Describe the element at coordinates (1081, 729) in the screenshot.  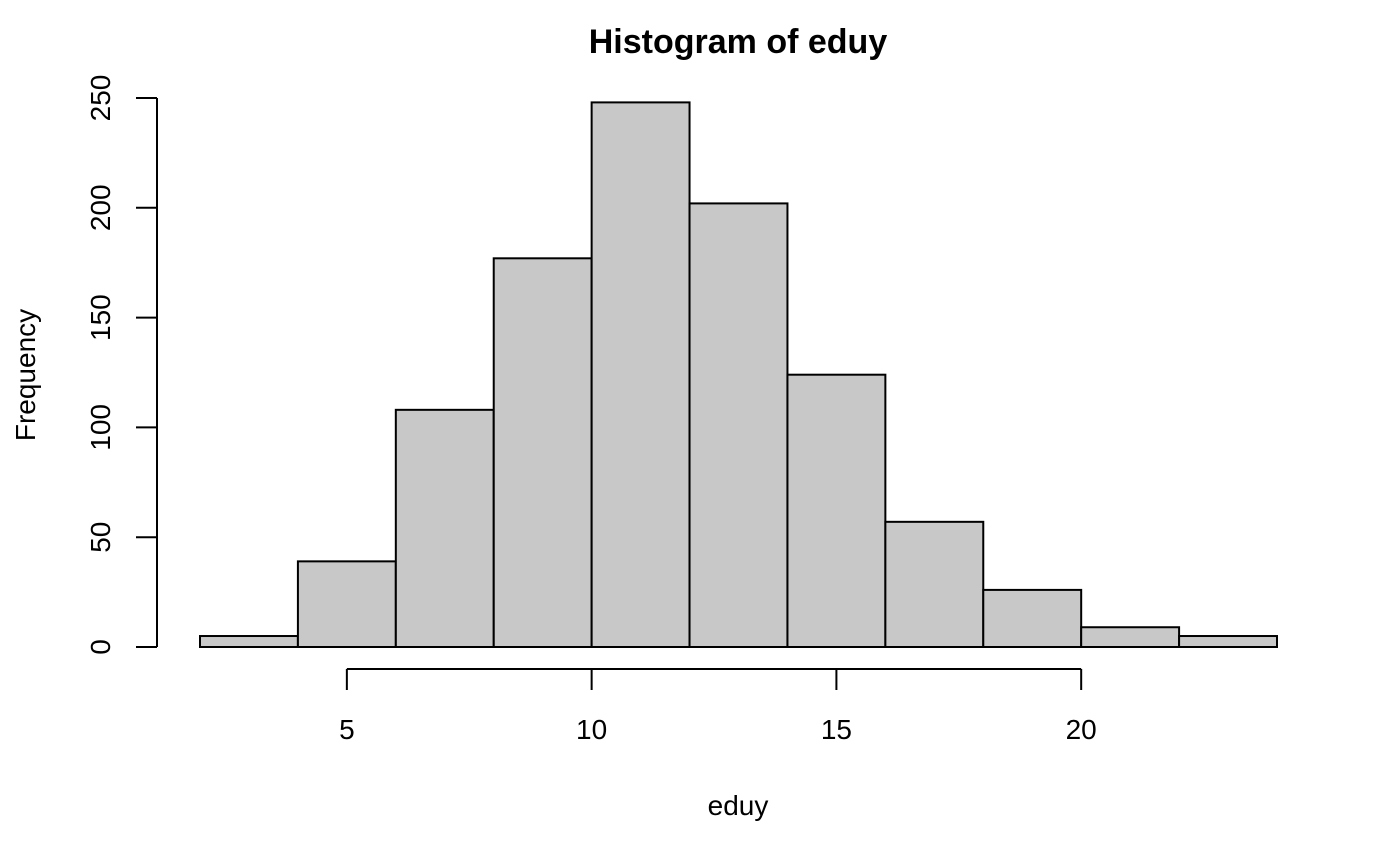
I see `x-tick-label: 20` at that location.